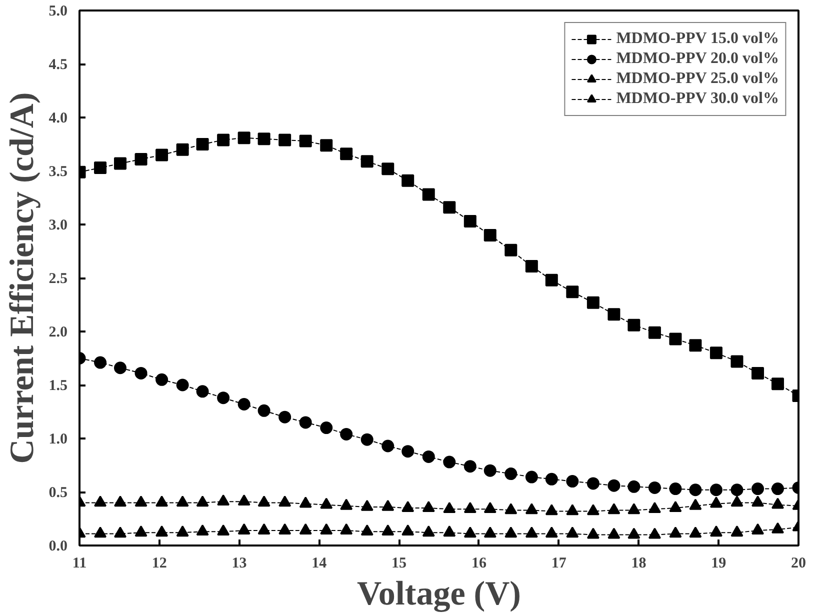 The width and height of the screenshot is (813, 615). What do you see at coordinates (399, 564) in the screenshot?
I see `x-tick-label: 15` at bounding box center [399, 564].